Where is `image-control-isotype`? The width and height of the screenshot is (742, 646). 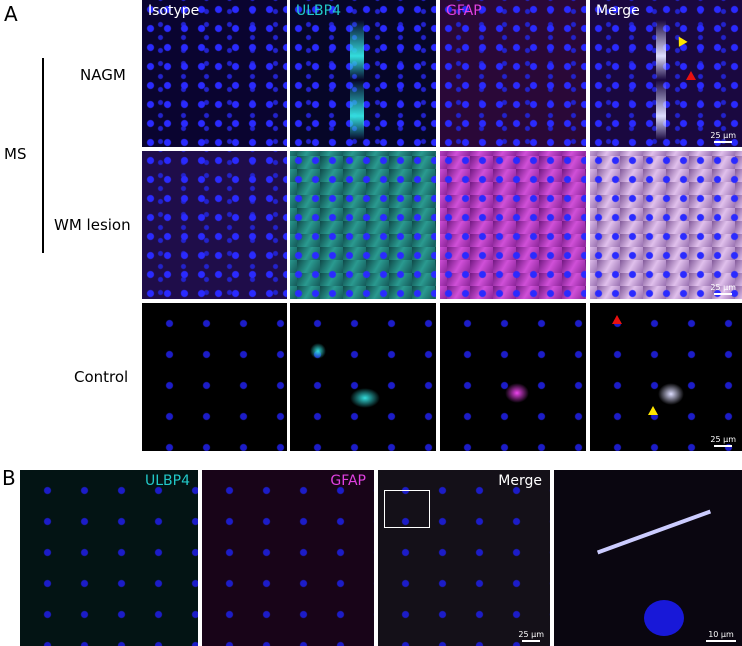
image-control-isotype is located at coordinates (214, 377).